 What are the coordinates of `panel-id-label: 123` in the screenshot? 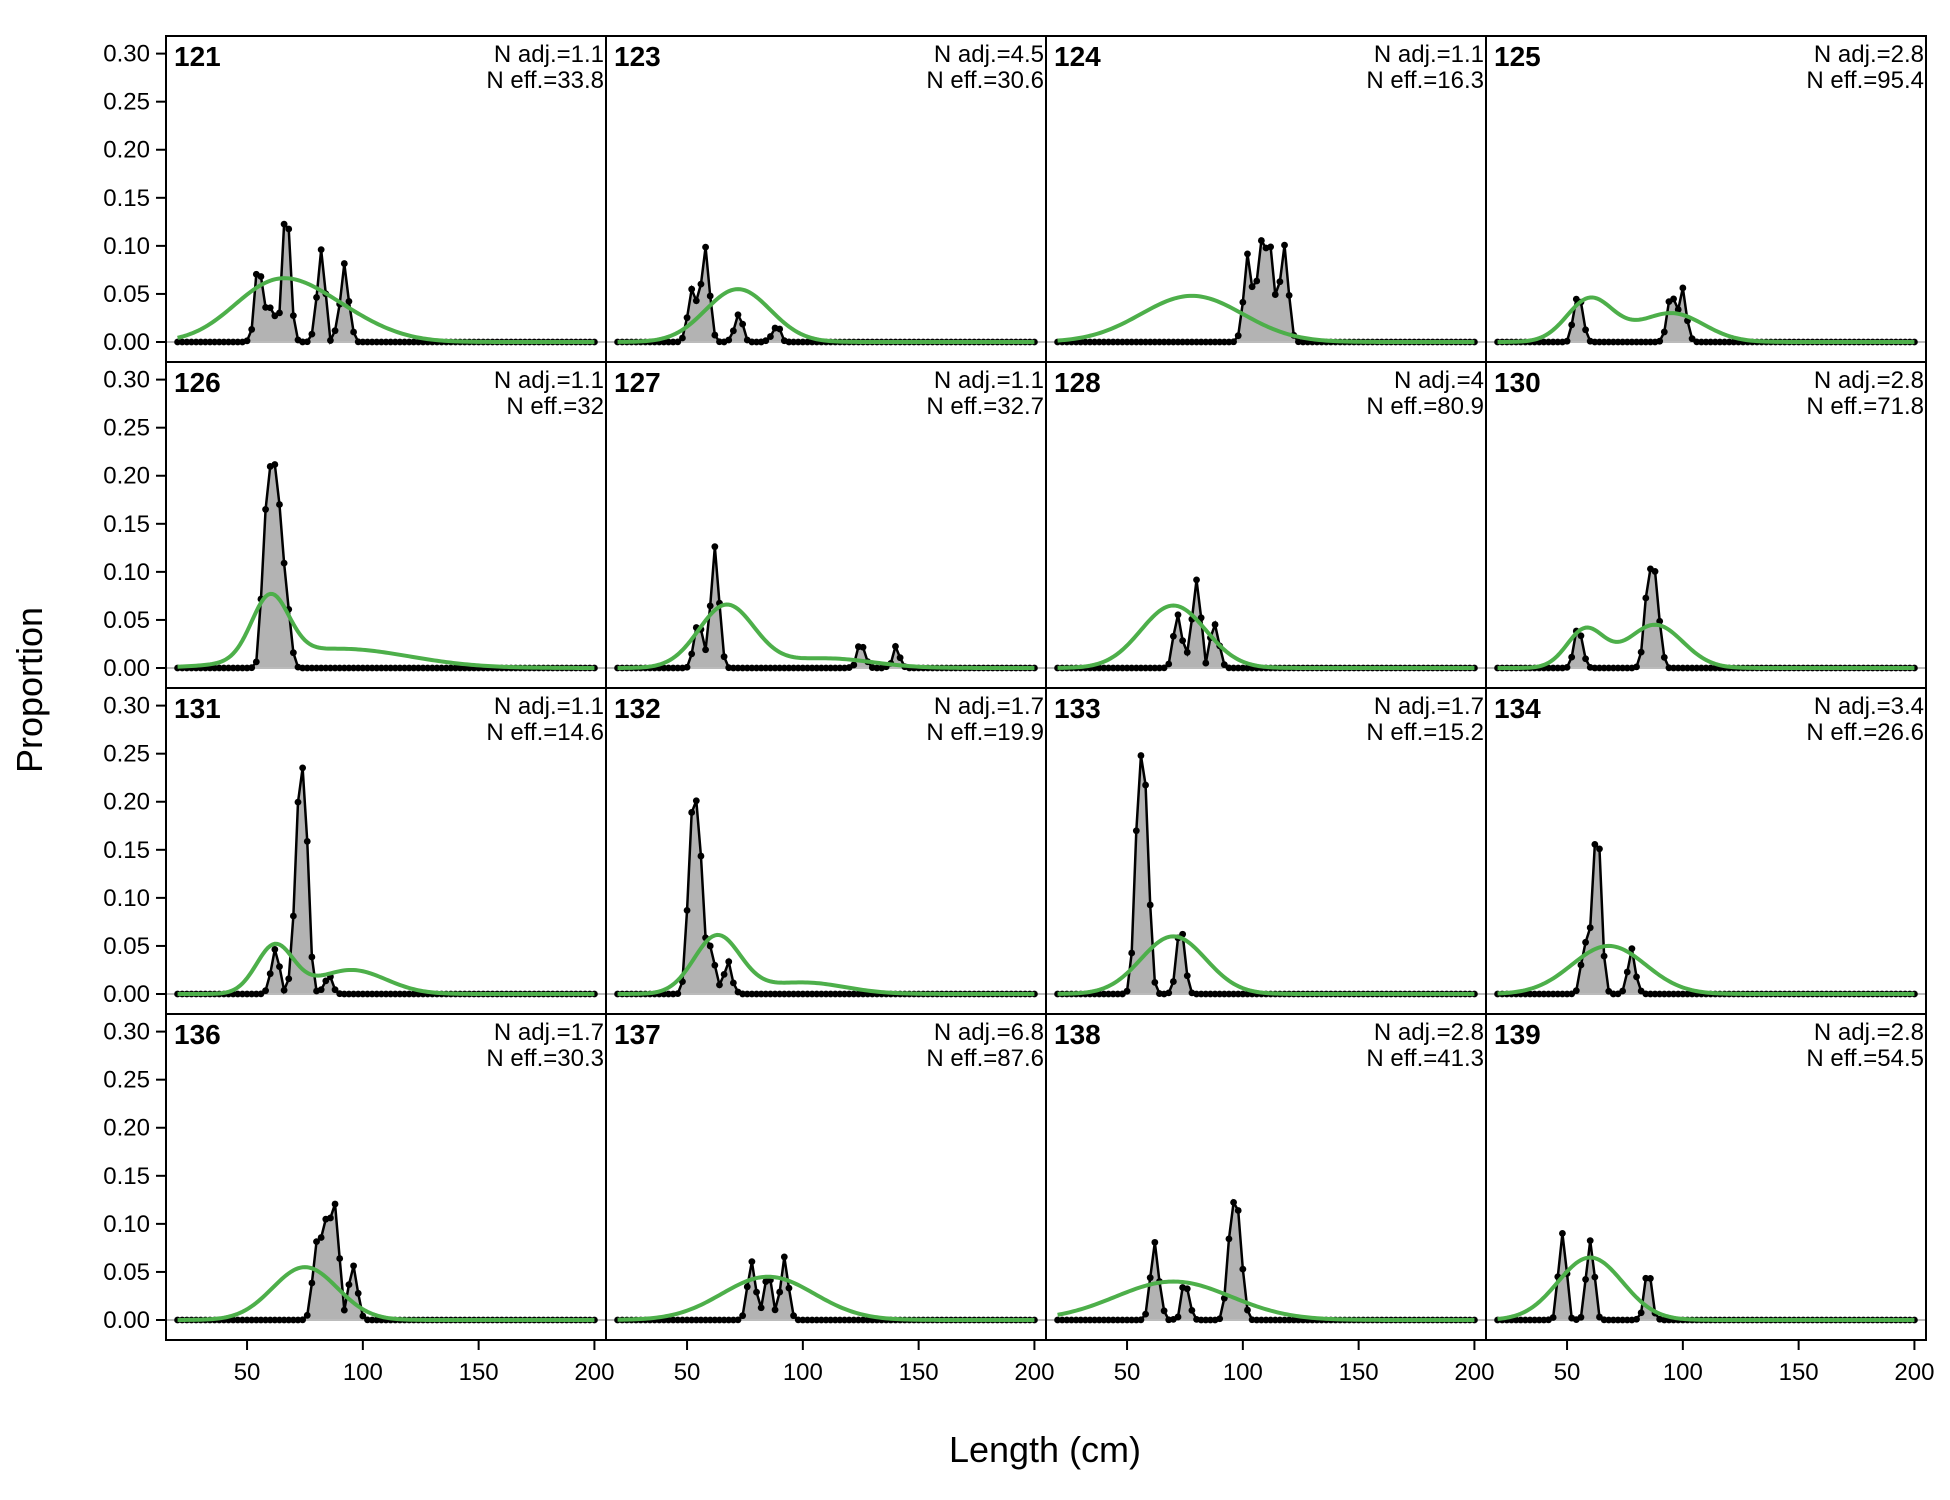 It's located at (637, 56).